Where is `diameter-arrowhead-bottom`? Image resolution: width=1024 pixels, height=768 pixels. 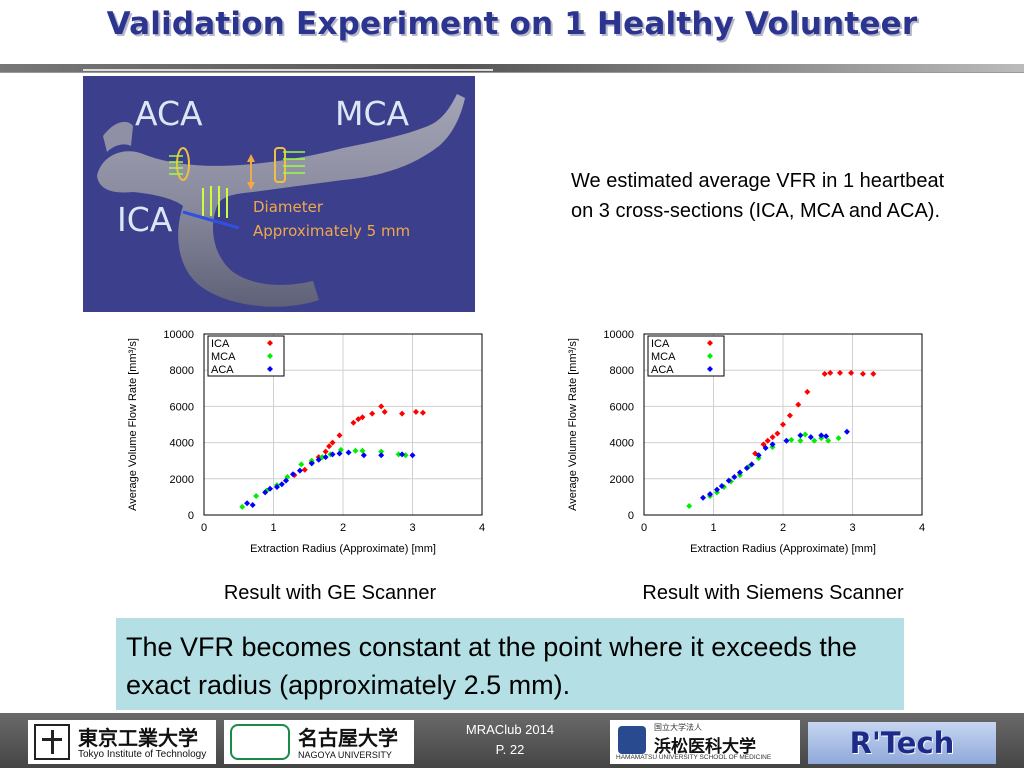 diameter-arrowhead-bottom is located at coordinates (251, 186).